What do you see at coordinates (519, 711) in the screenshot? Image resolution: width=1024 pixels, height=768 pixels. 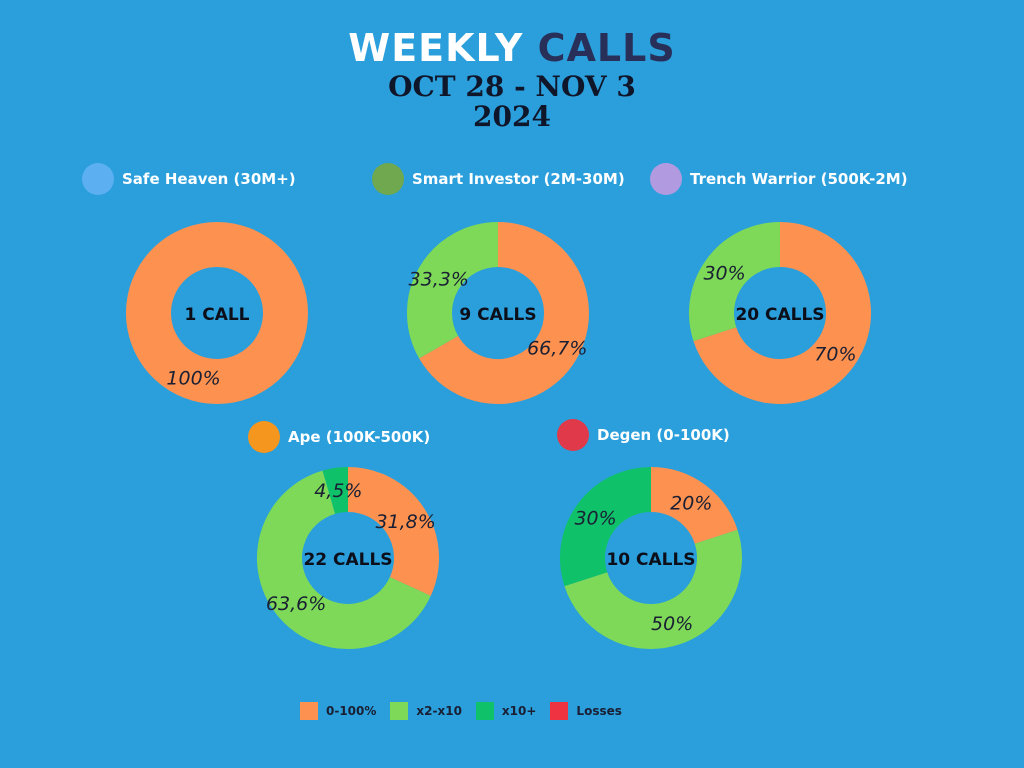 I see `legend-label: x10+` at bounding box center [519, 711].